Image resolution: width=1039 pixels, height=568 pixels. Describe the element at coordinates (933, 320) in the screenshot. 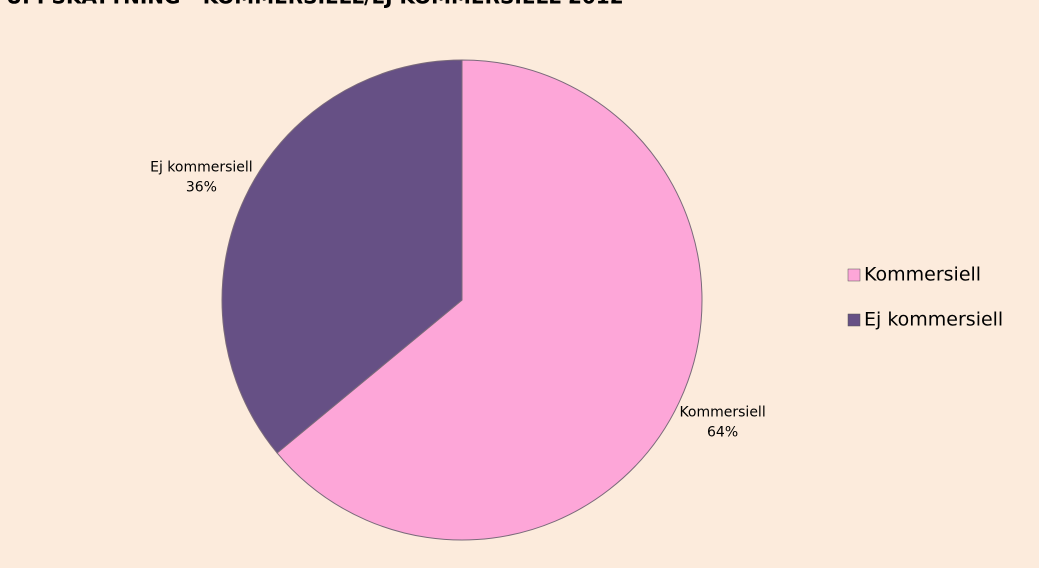

I see `legend-label: Ej kommersiell` at that location.